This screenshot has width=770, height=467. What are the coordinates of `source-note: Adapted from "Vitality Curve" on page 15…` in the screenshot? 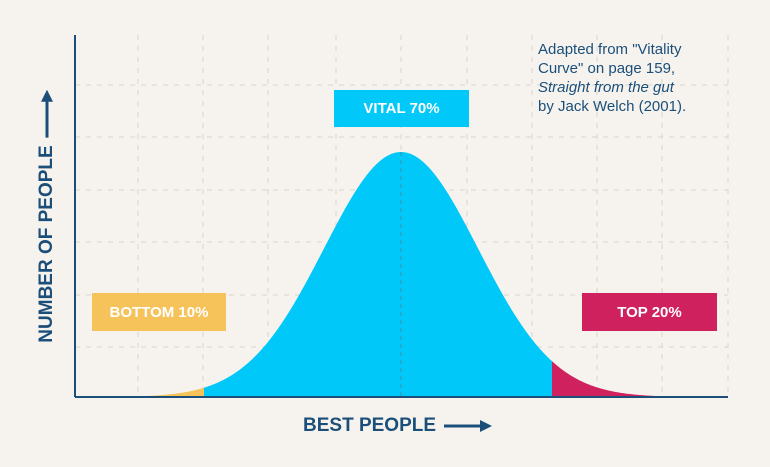 It's located at (650, 78).